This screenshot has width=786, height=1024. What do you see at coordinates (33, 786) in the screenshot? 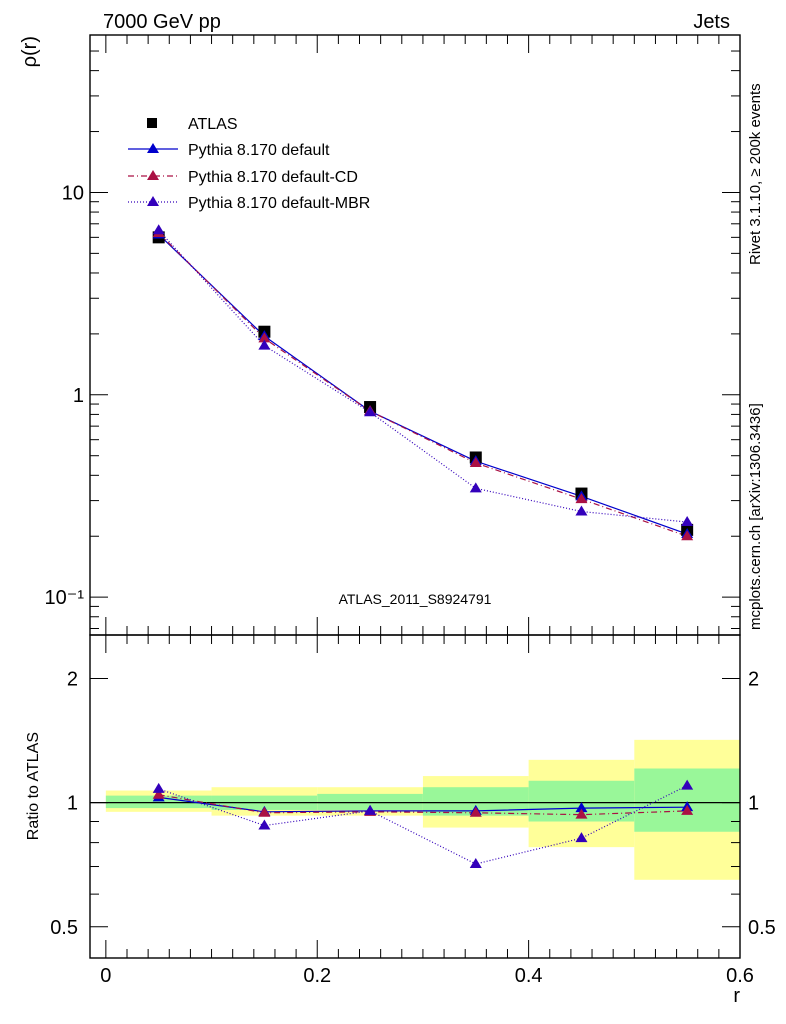
I see `ratio-y-axis-label: Ratio to ATLAS` at bounding box center [33, 786].